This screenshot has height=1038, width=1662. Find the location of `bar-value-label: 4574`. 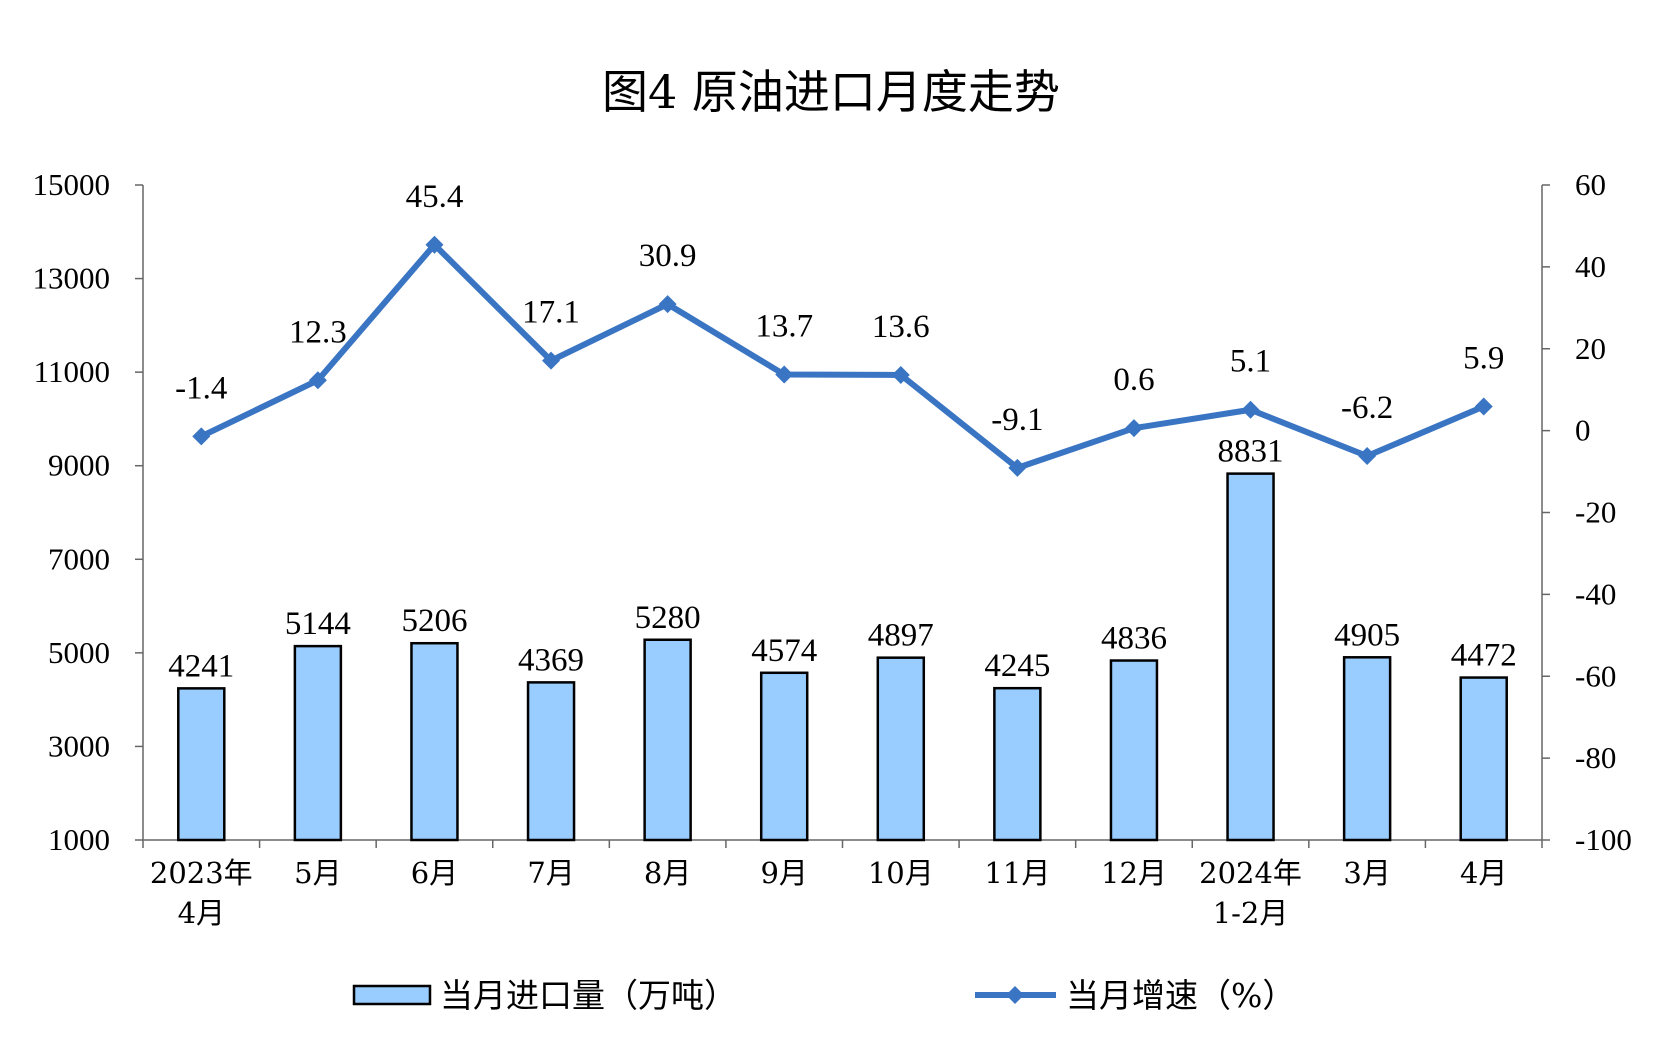

bar-value-label: 4574 is located at coordinates (784, 651).